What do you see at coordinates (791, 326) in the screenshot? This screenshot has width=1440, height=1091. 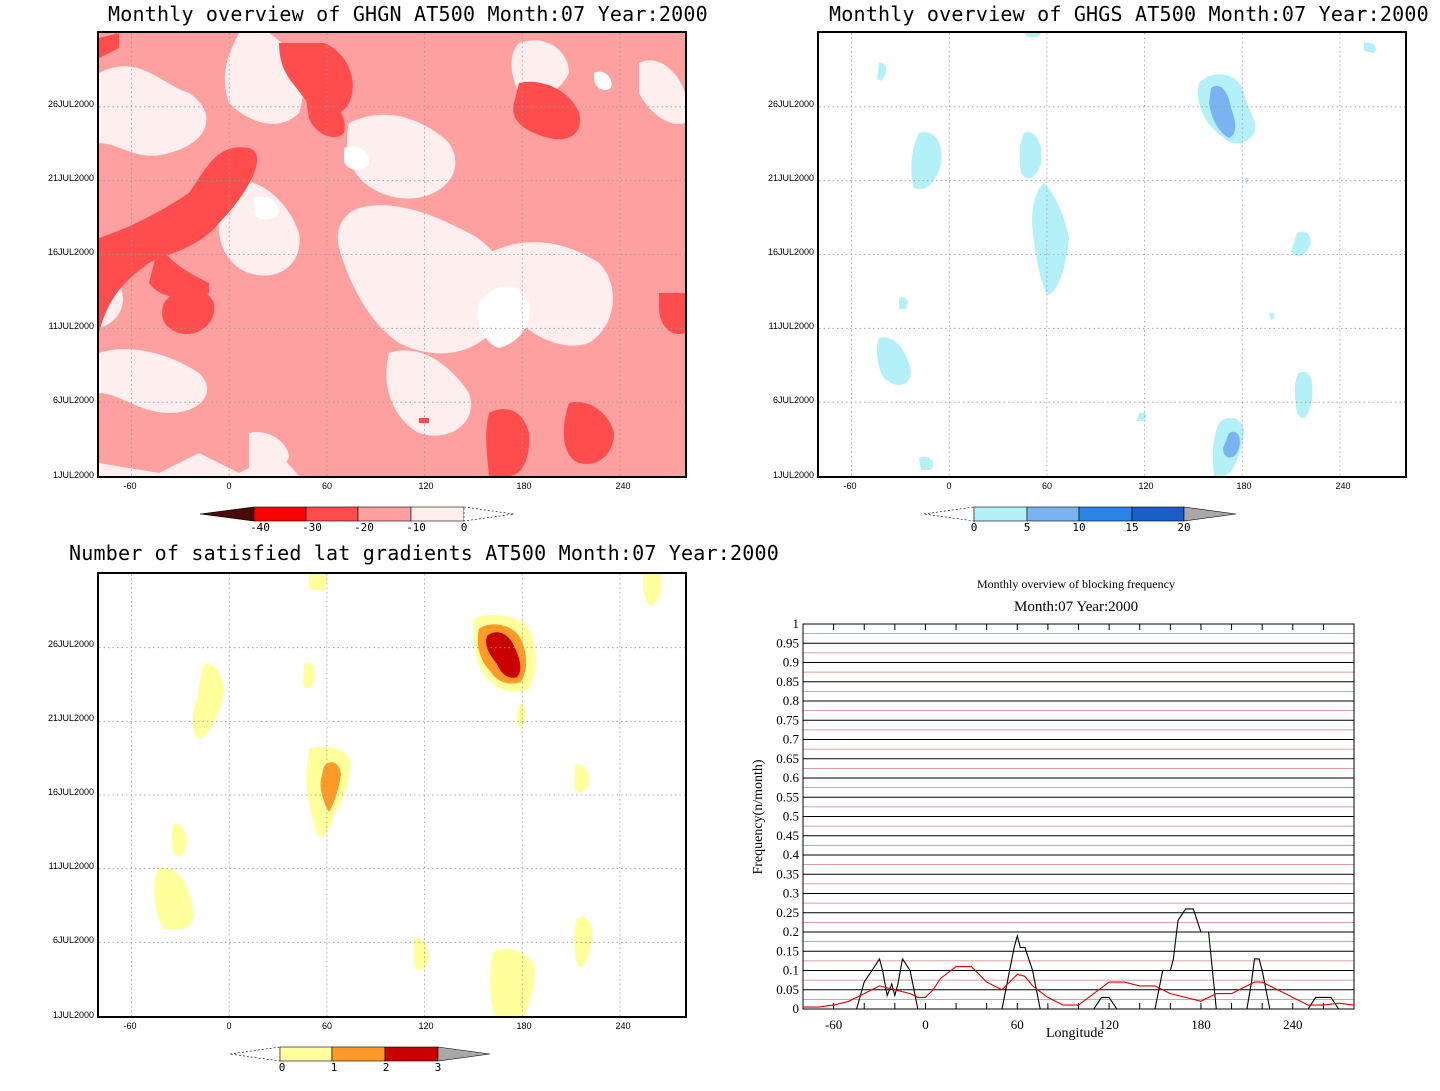 I see `ghgs-ytick: 11JUL2000` at bounding box center [791, 326].